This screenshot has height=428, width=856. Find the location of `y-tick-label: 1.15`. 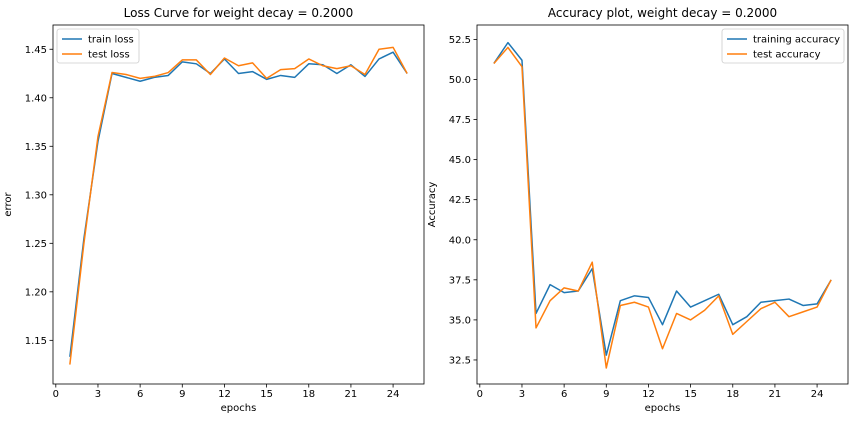

y-tick-label: 1.15 is located at coordinates (36, 341).